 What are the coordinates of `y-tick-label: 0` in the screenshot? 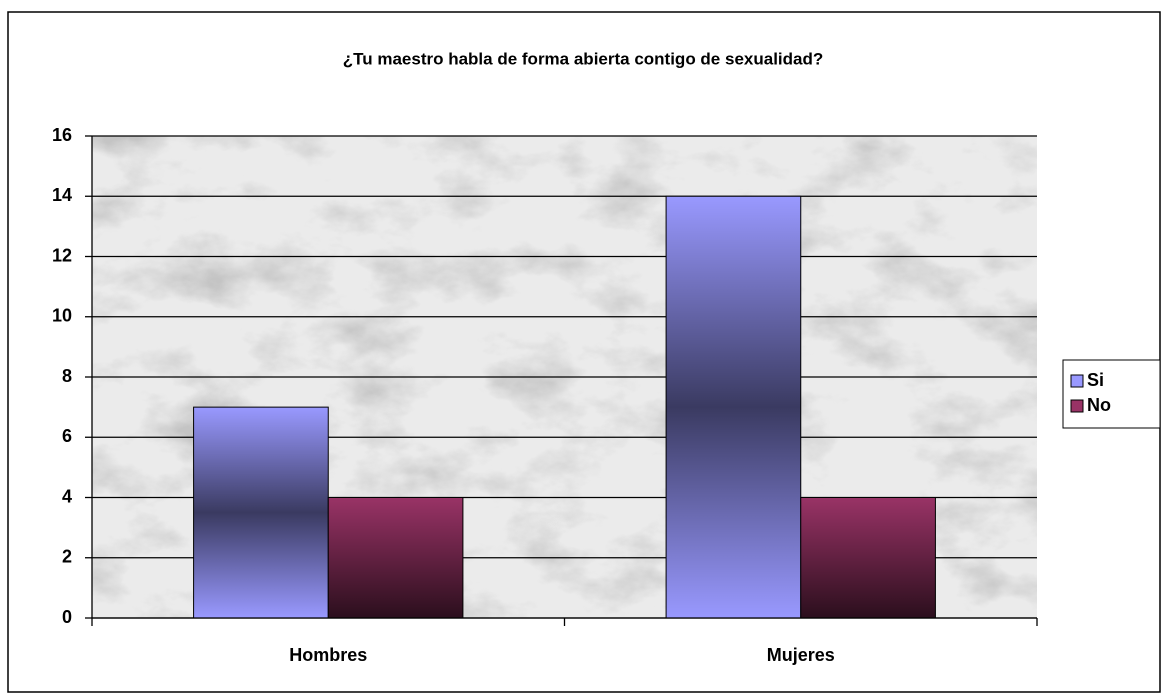 It's located at (67, 617).